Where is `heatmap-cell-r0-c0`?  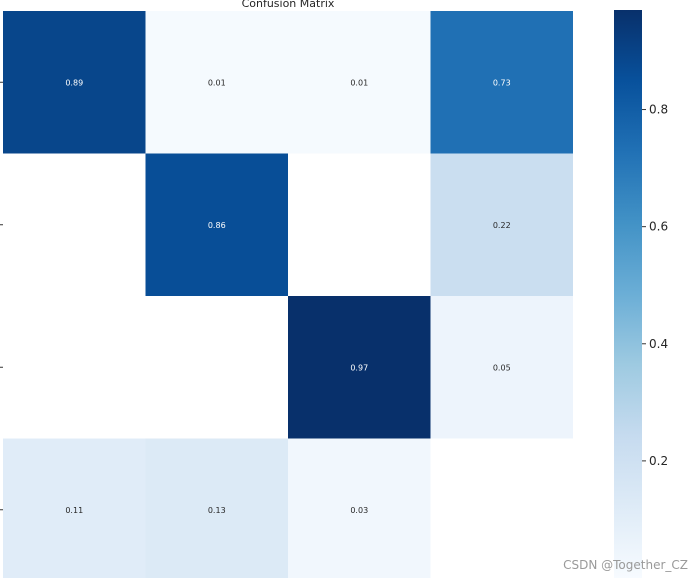
heatmap-cell-r0-c0 is located at coordinates (74, 82).